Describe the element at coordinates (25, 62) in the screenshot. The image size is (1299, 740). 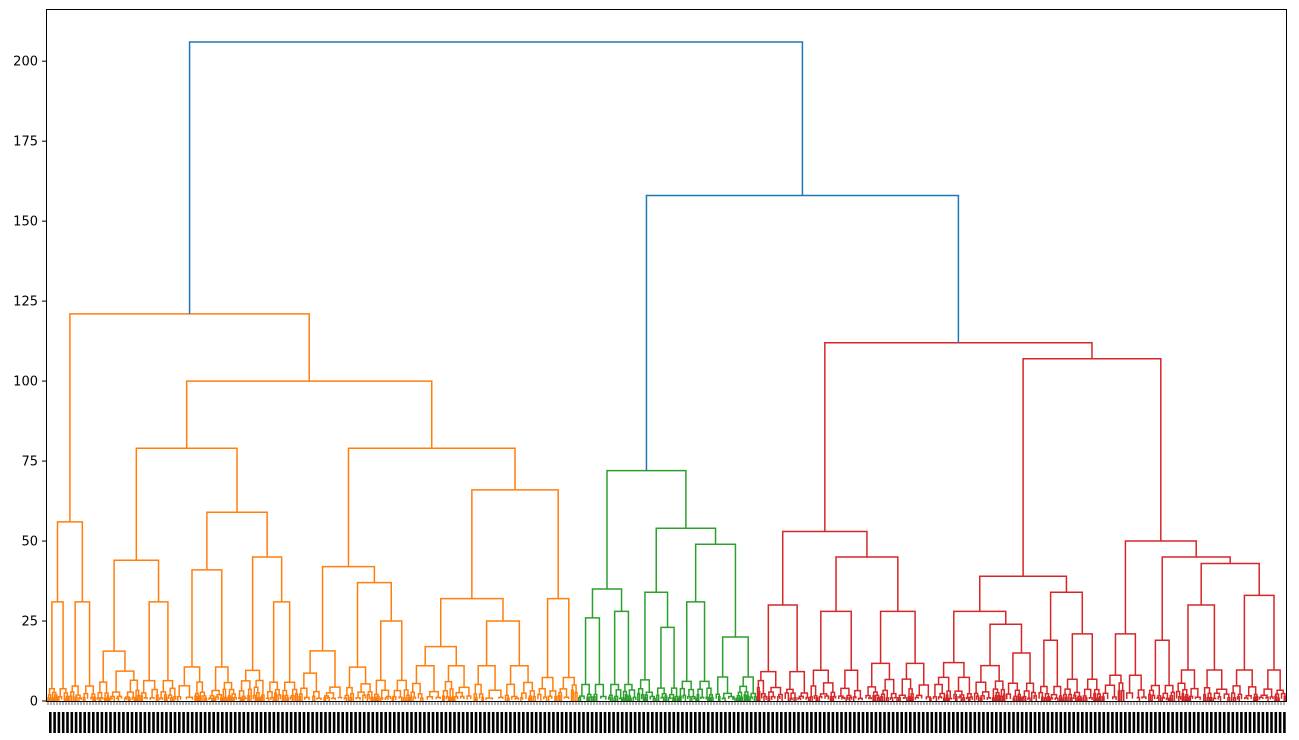
I see `y-tick-label: 200` at that location.